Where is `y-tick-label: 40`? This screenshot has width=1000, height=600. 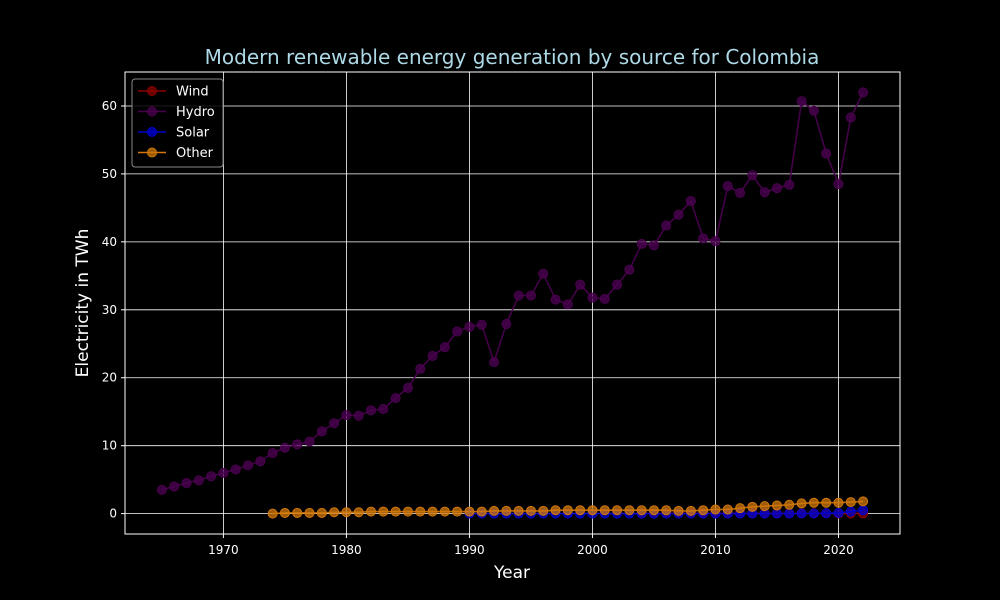 y-tick-label: 40 is located at coordinates (109, 242).